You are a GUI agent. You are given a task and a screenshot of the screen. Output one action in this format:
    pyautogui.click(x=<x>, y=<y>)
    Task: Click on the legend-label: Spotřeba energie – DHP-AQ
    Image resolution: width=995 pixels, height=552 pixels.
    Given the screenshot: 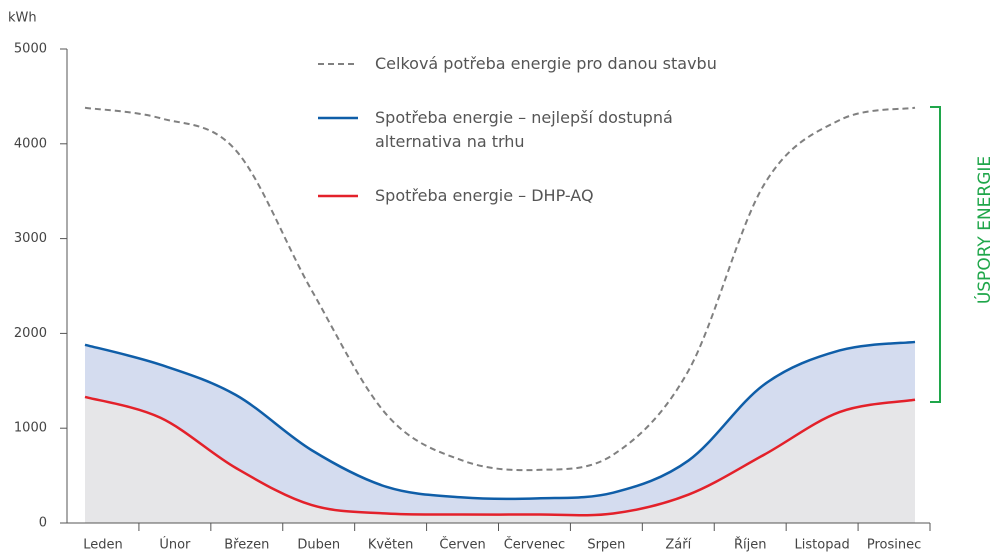 What is the action you would take?
    pyautogui.click(x=484, y=195)
    